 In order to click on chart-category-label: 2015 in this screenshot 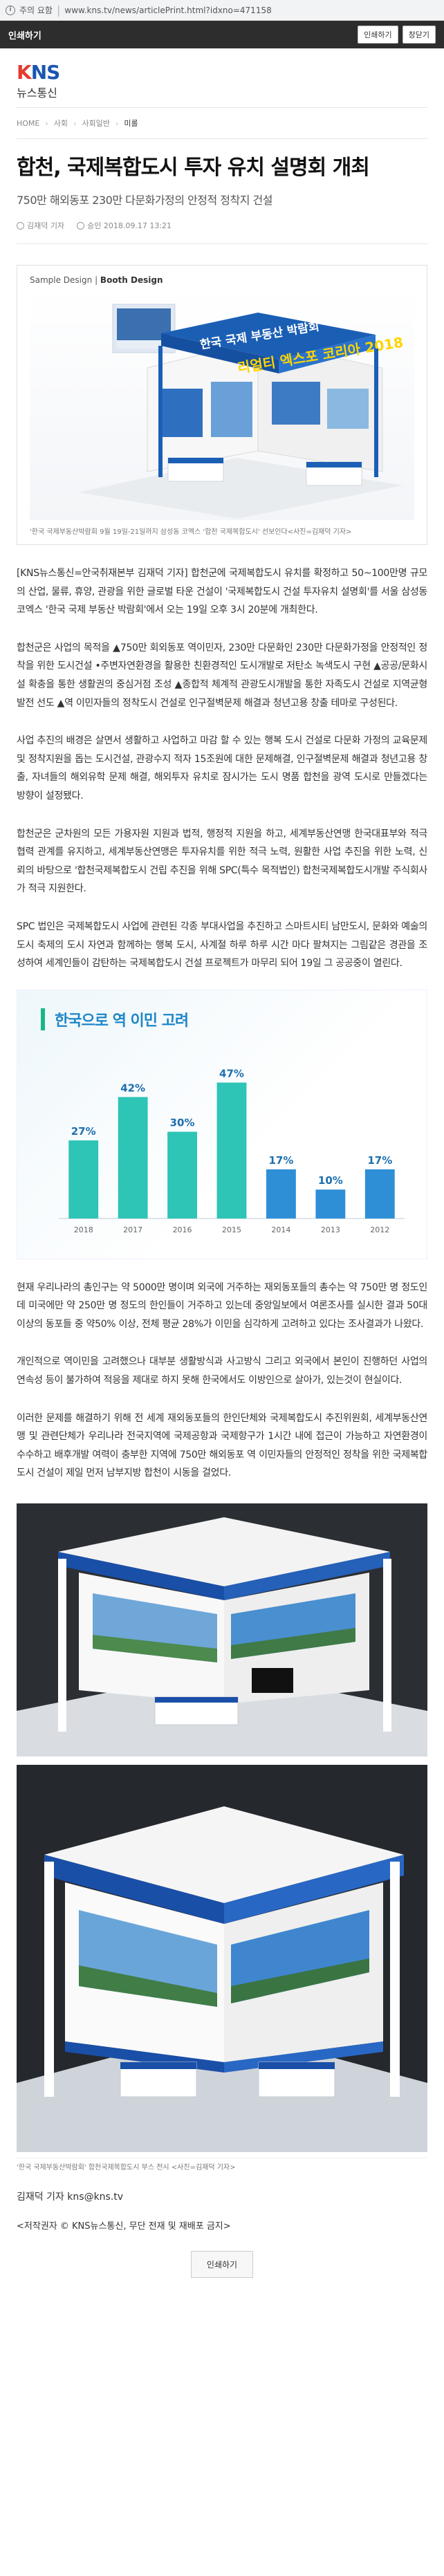, I will do `click(231, 1230)`.